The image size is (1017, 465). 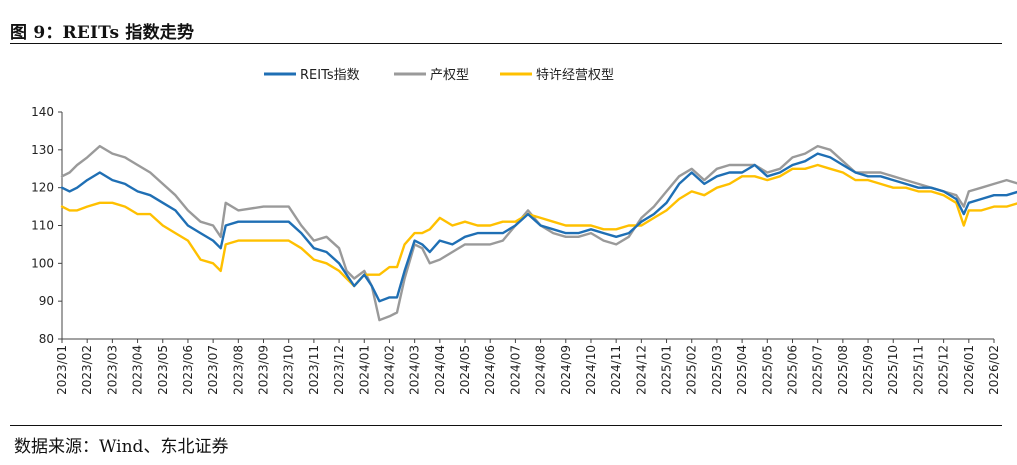 What do you see at coordinates (792, 370) in the screenshot?
I see `x-tick-label: 2025/06` at bounding box center [792, 370].